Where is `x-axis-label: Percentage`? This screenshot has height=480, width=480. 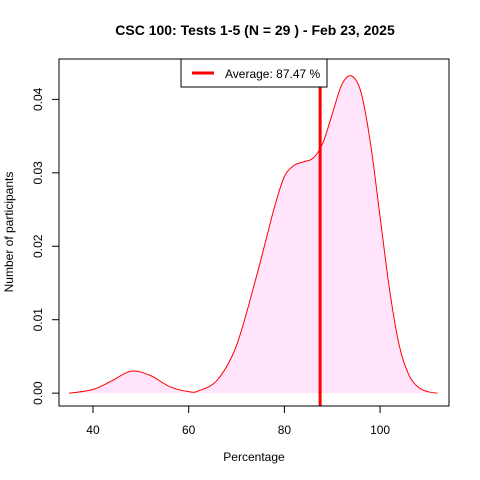 x-axis-label: Percentage is located at coordinates (254, 457).